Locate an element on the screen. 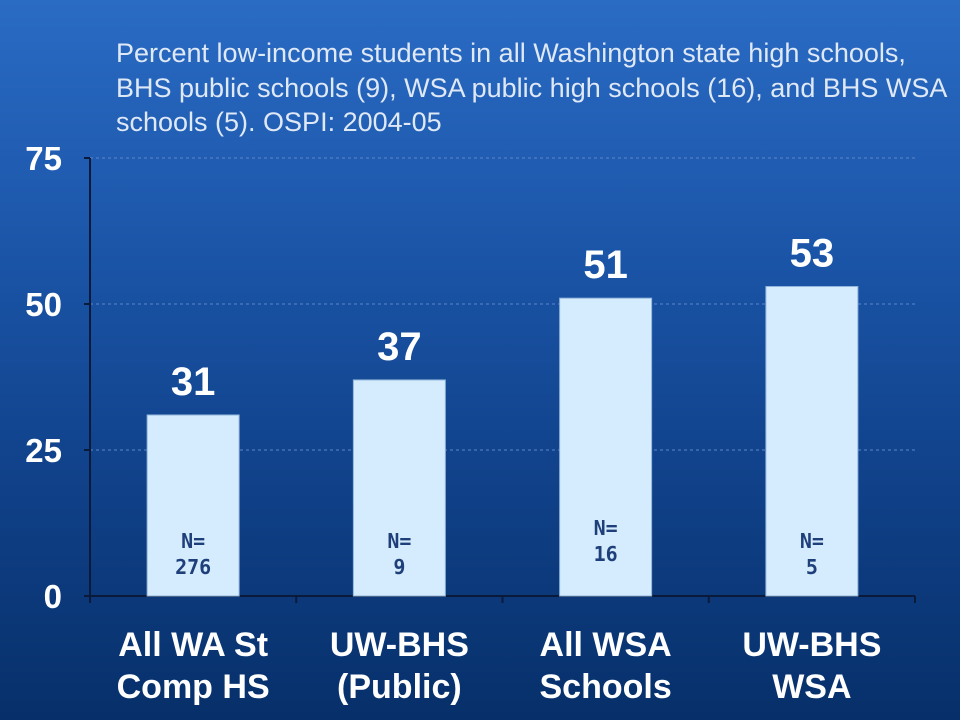 The image size is (960, 720). n-label: 16 is located at coordinates (606, 554).